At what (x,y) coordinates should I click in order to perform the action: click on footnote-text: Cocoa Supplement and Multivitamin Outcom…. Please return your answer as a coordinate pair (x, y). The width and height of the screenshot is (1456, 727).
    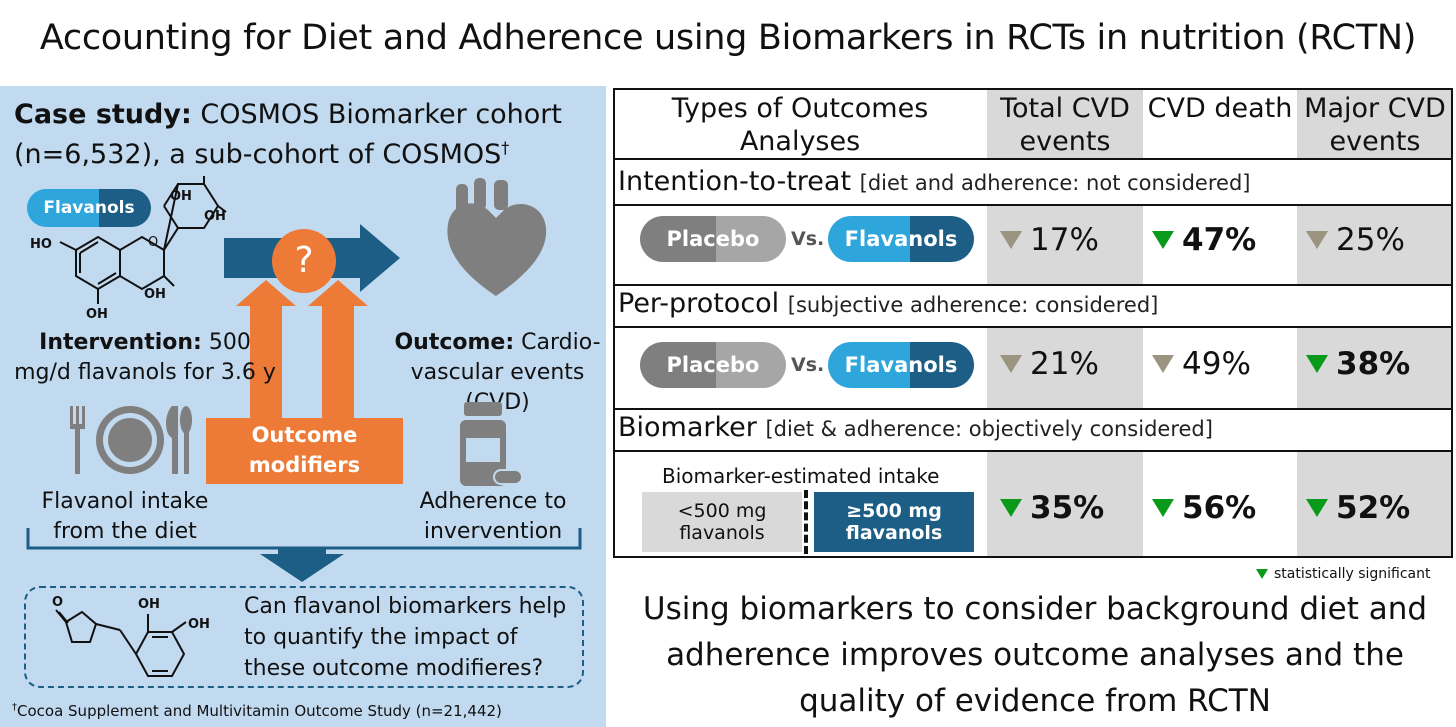
    Looking at the image, I should click on (259, 711).